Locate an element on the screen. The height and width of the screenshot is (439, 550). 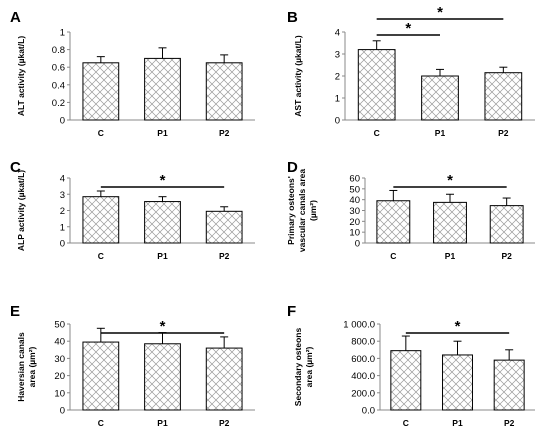
y-tick-label: 400.0 is located at coordinates (363, 376).